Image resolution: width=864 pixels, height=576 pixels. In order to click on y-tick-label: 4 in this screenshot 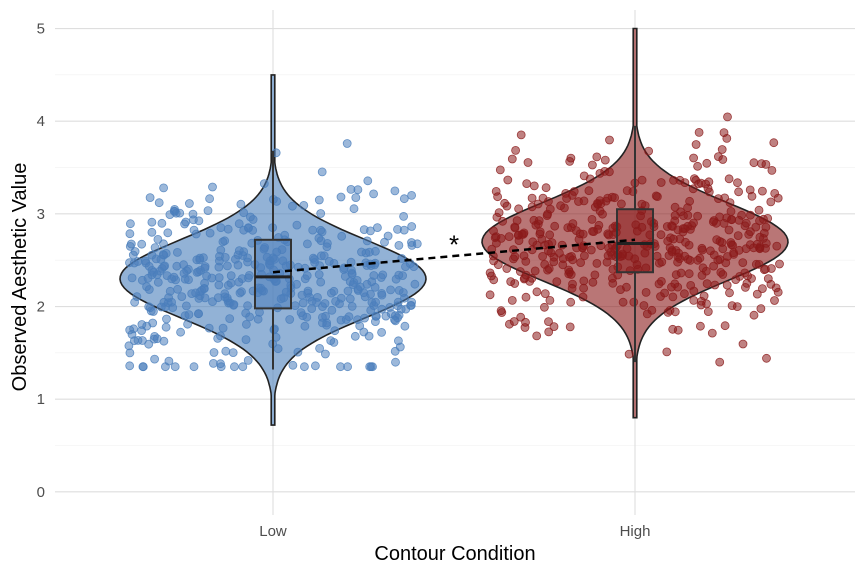, I will do `click(41, 121)`.